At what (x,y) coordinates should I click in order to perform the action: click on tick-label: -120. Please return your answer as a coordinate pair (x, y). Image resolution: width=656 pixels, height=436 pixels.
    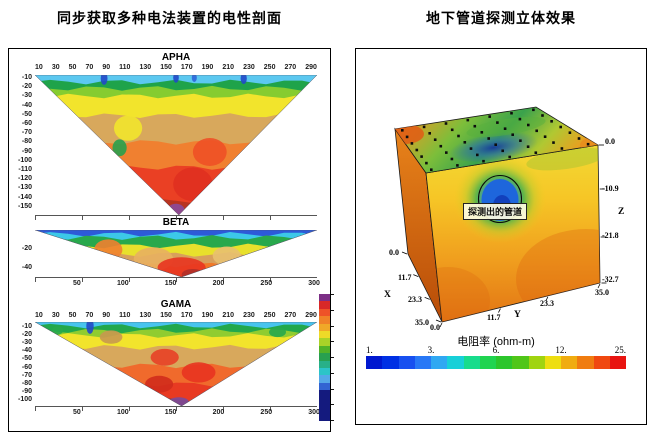
    Looking at the image, I should click on (24, 179).